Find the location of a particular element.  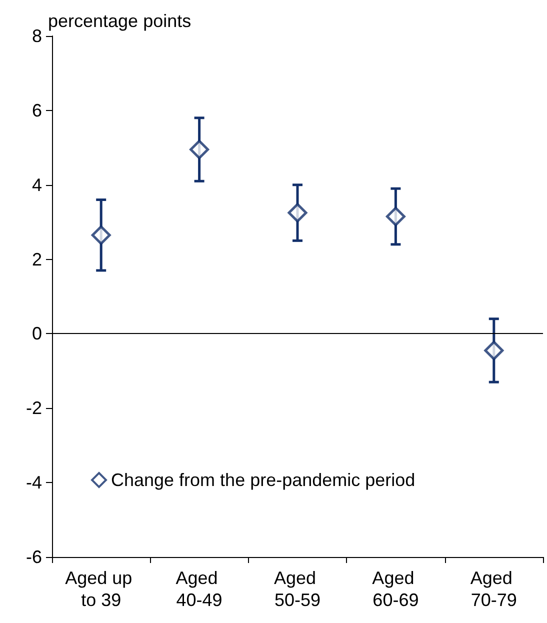

legend-label: Change from the pre-pandemic period is located at coordinates (263, 480).